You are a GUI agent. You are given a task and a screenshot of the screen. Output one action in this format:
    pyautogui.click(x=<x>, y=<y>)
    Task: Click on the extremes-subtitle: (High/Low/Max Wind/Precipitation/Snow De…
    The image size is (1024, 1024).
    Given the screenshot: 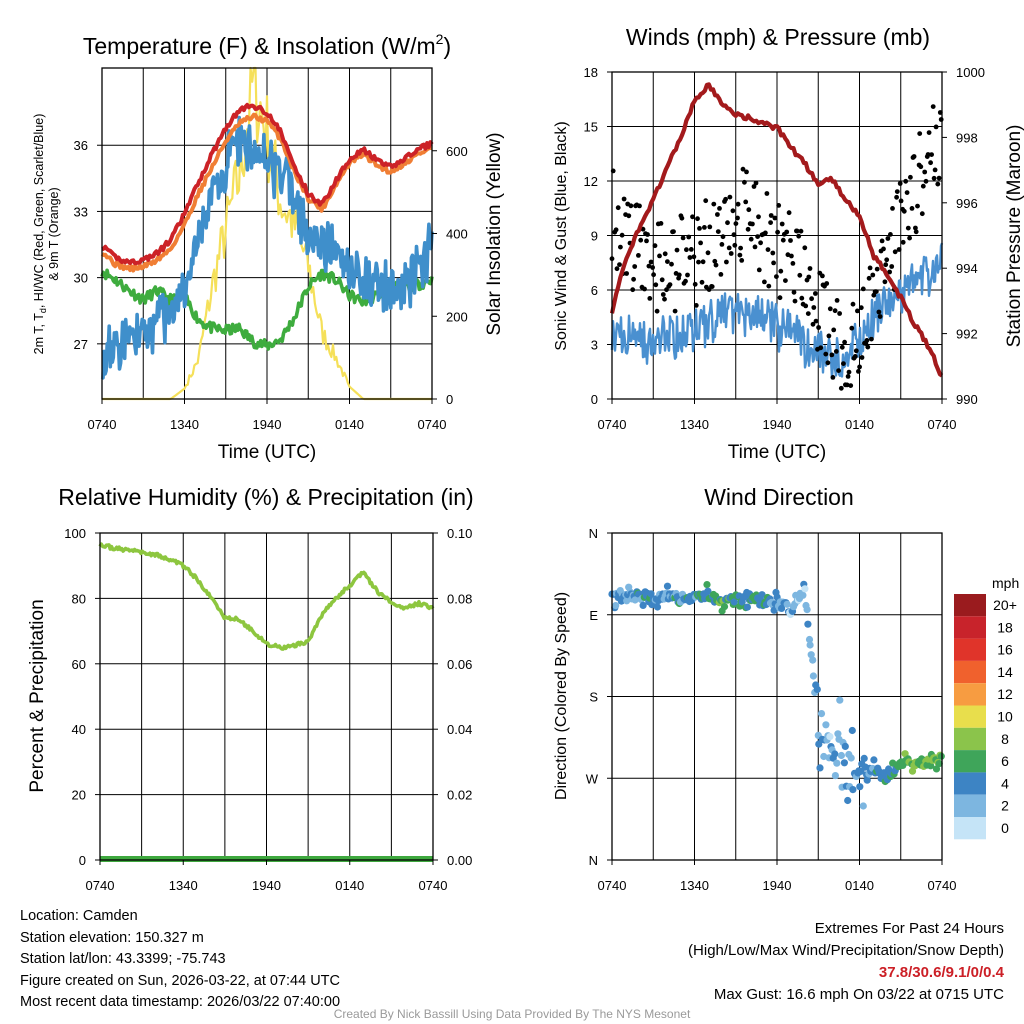 What is the action you would take?
    pyautogui.click(x=846, y=950)
    